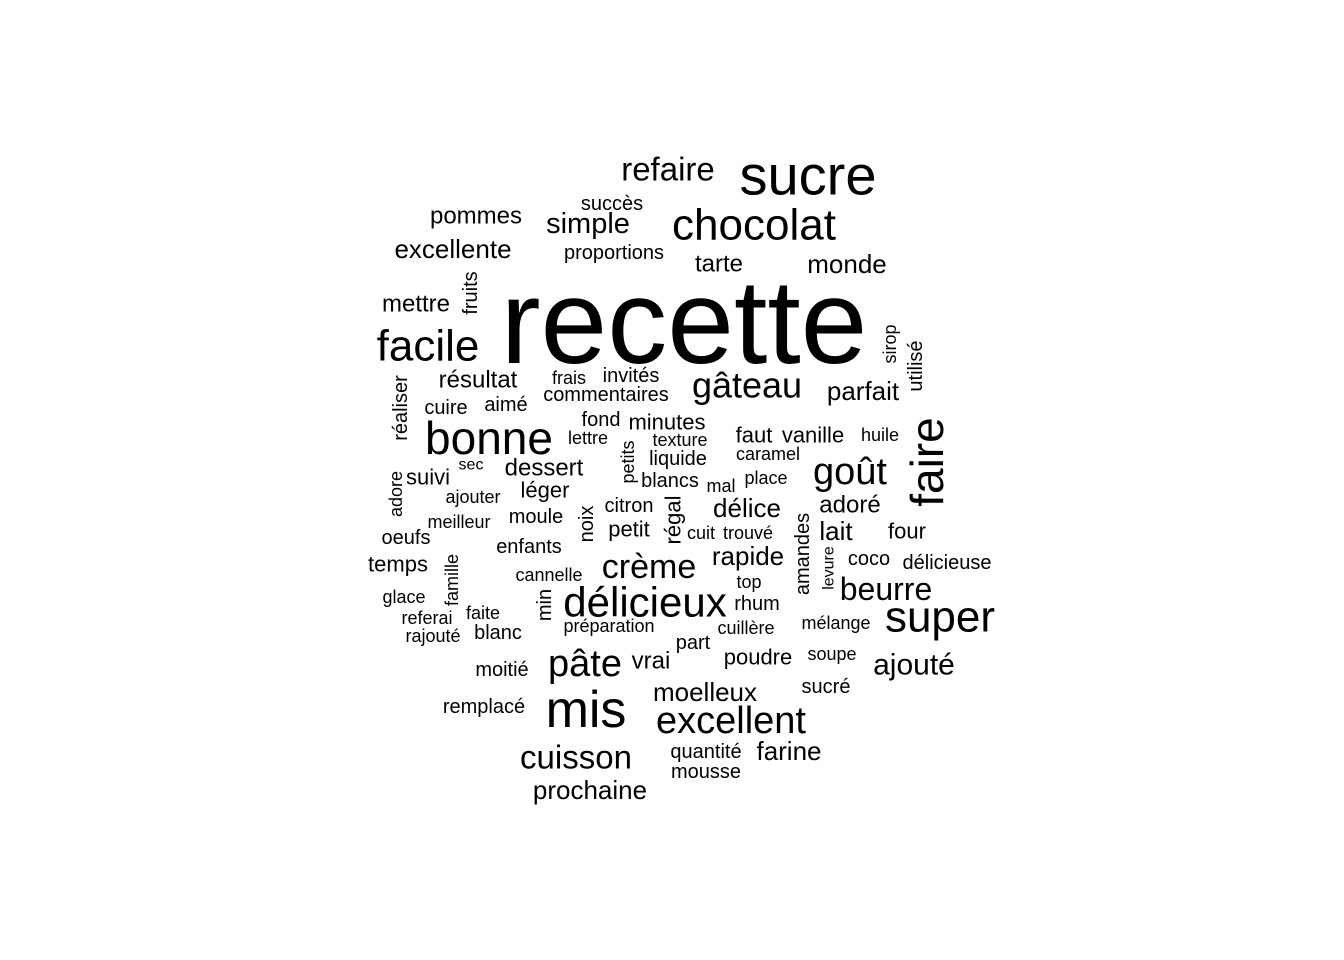 The image size is (1344, 960). What do you see at coordinates (489, 438) in the screenshot?
I see `word-bonne: bonne` at bounding box center [489, 438].